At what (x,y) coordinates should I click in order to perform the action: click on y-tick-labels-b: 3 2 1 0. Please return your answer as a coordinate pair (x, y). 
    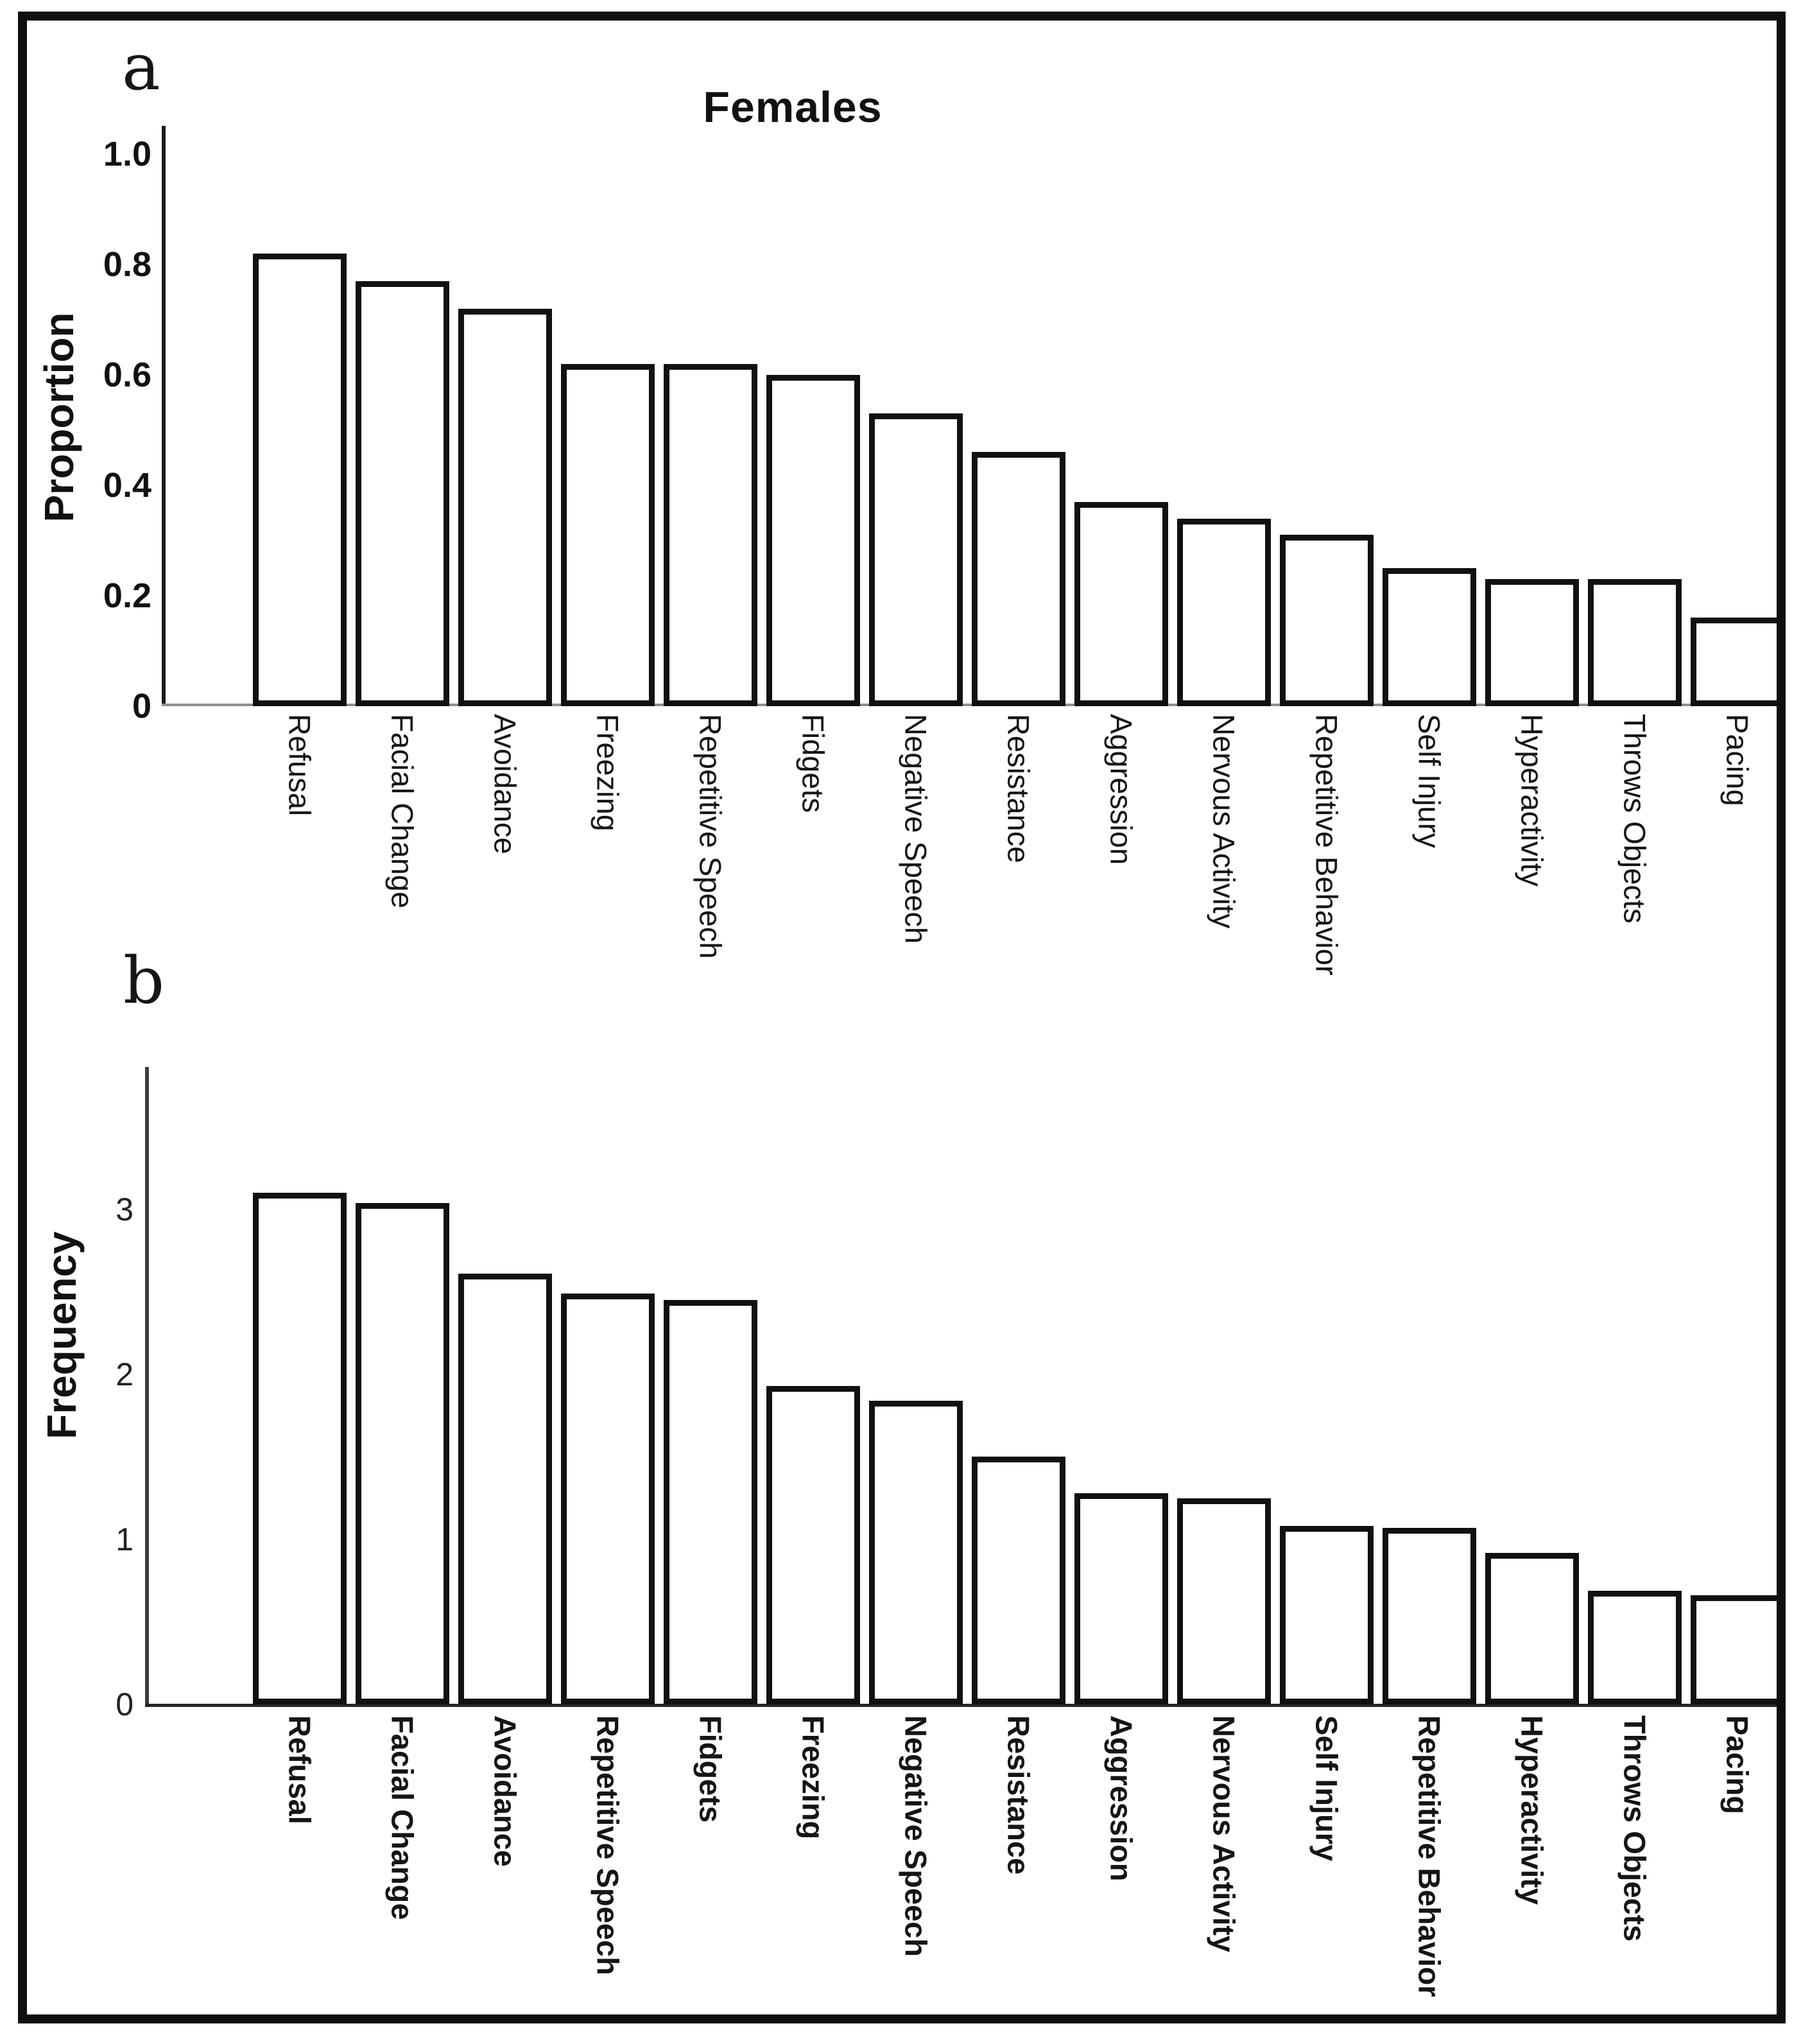
    Looking at the image, I should click on (78, 1022).